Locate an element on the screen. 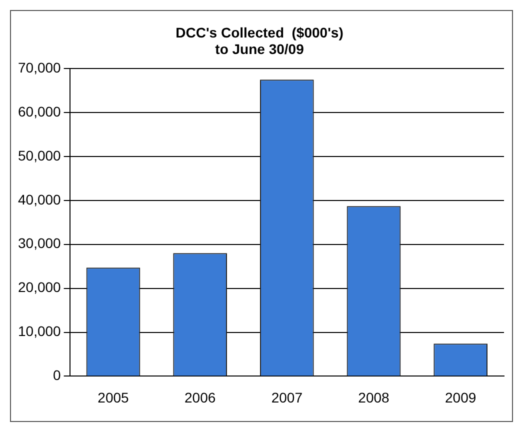 This screenshot has height=432, width=525. y-tick-label: 10,000 is located at coordinates (40, 331).